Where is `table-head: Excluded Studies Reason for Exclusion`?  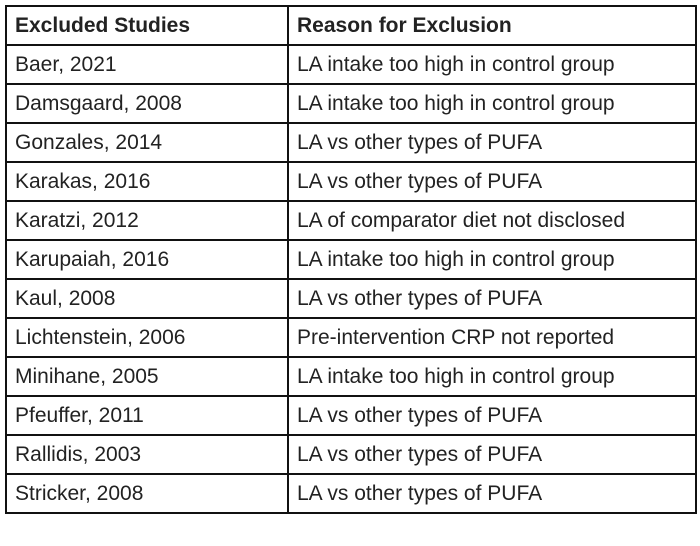 table-head: Excluded Studies Reason for Exclusion is located at coordinates (351, 25).